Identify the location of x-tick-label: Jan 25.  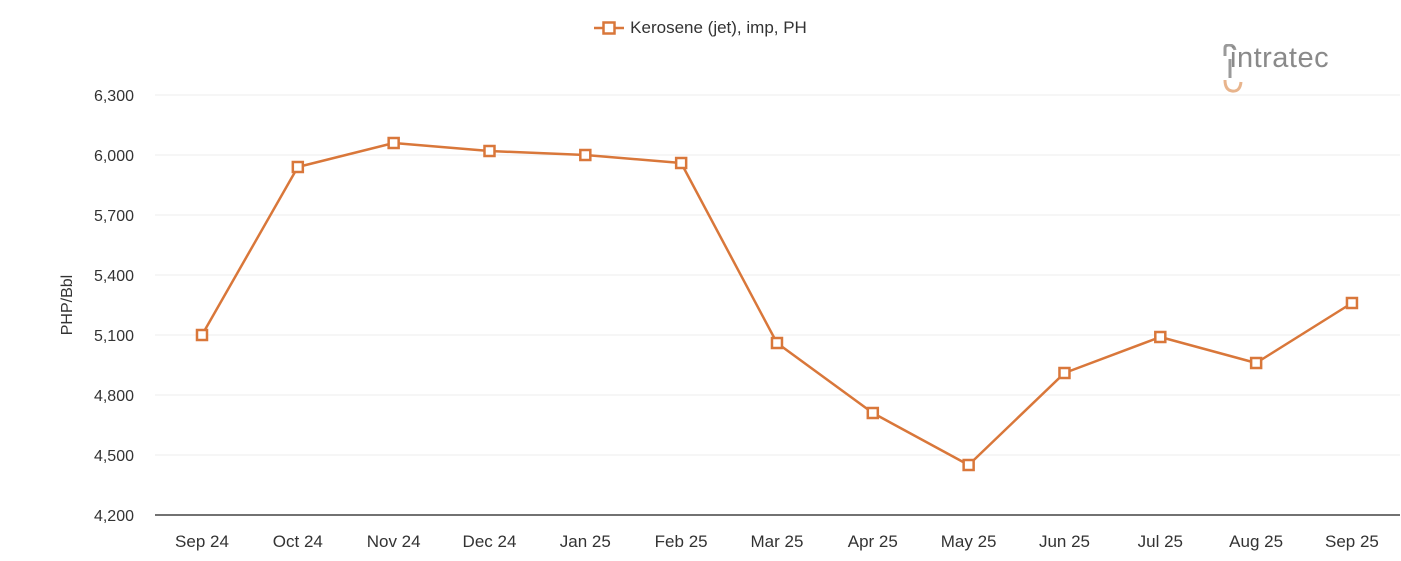
(585, 541).